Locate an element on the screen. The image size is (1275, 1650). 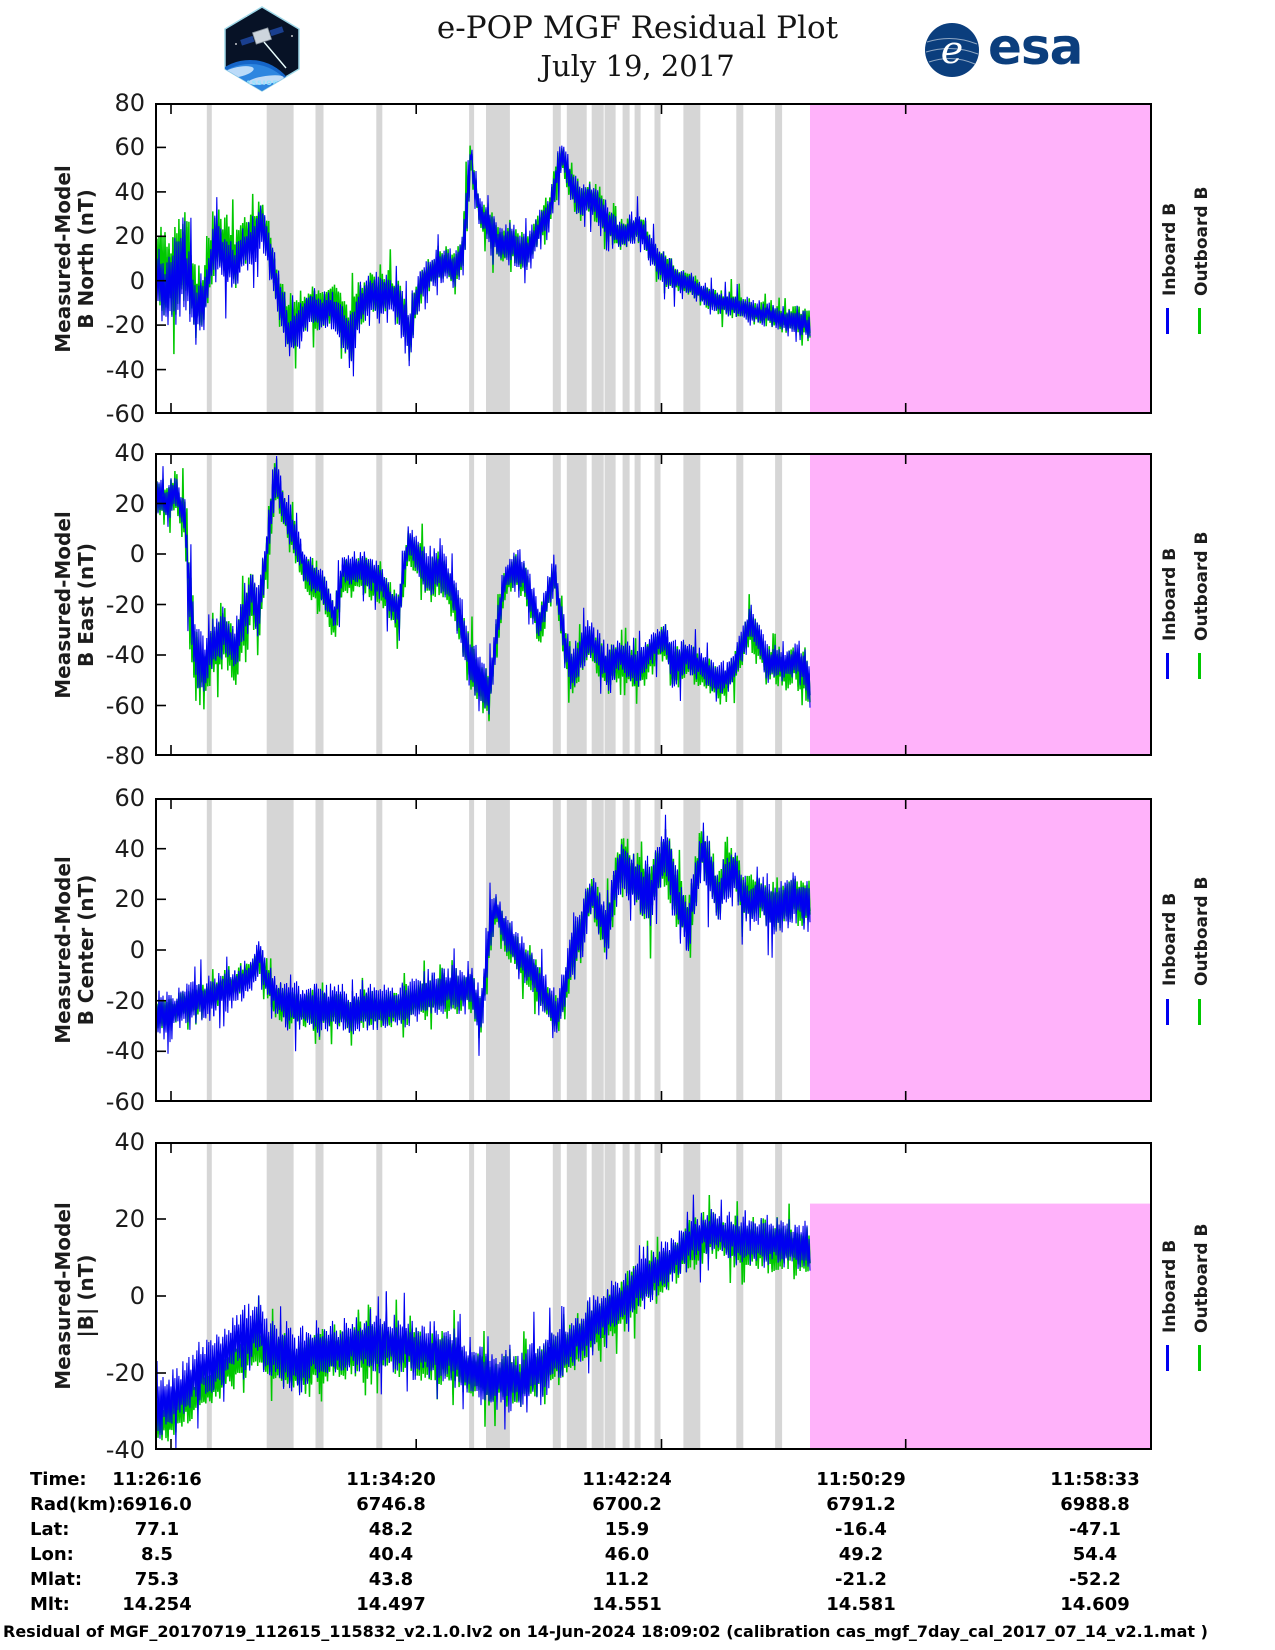
y-axis-label: Measured-Model |B| (nT) is located at coordinates (74, 1296).